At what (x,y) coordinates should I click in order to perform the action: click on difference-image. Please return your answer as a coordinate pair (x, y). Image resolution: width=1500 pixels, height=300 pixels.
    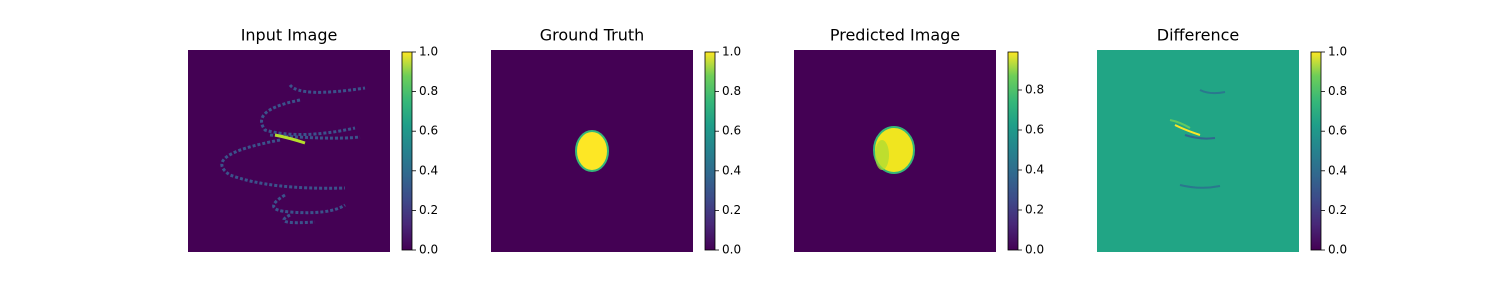
    Looking at the image, I should click on (1198, 151).